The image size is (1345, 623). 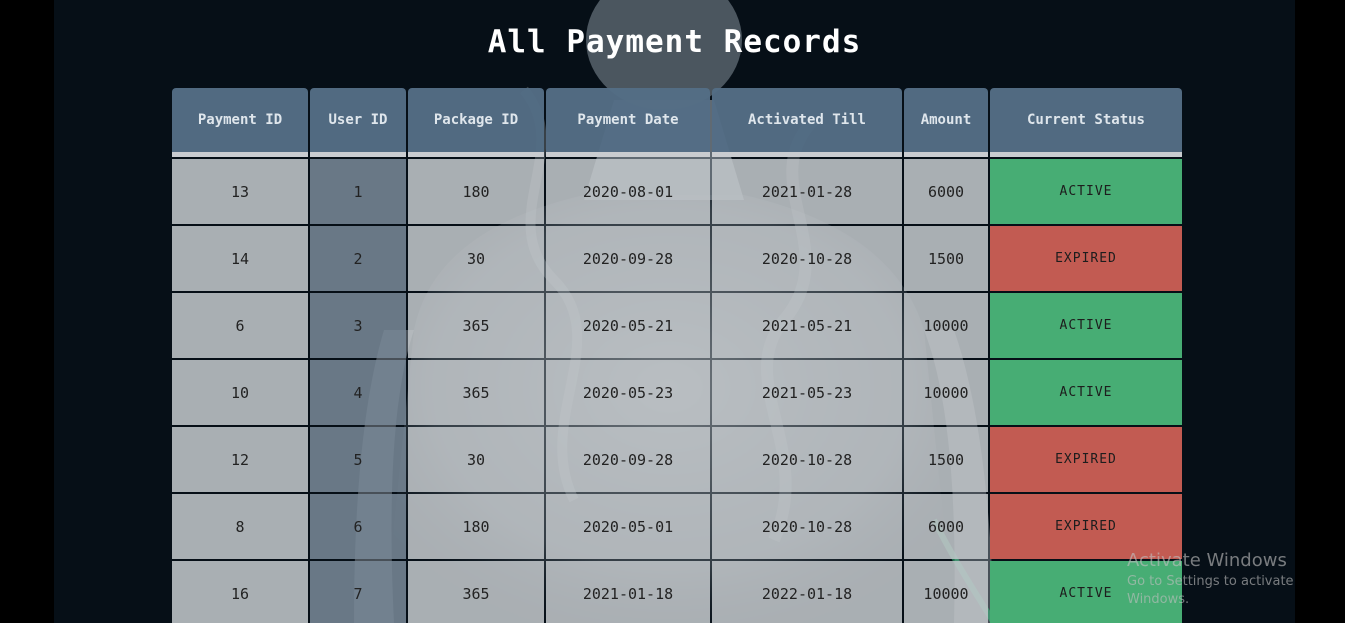 I want to click on payment-id-cell: 6, so click(x=240, y=325).